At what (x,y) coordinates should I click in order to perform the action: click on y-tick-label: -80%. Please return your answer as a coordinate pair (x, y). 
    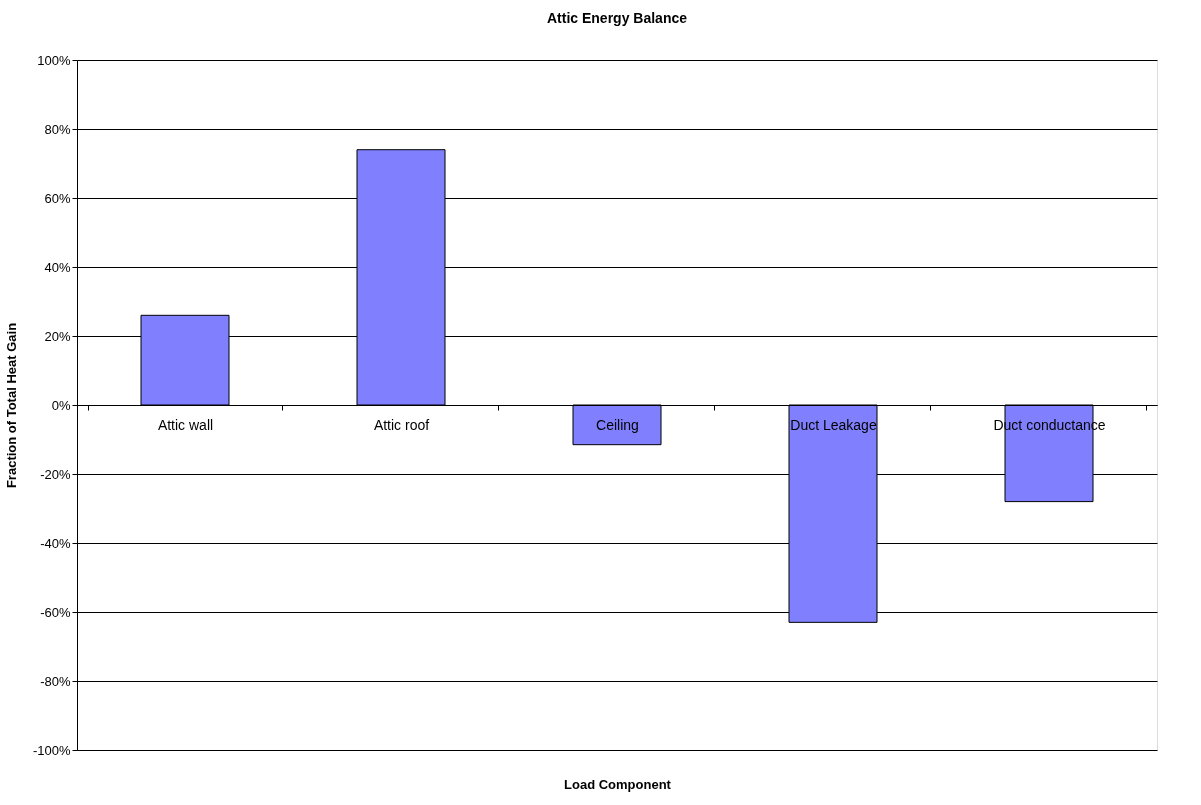
    Looking at the image, I should click on (55, 681).